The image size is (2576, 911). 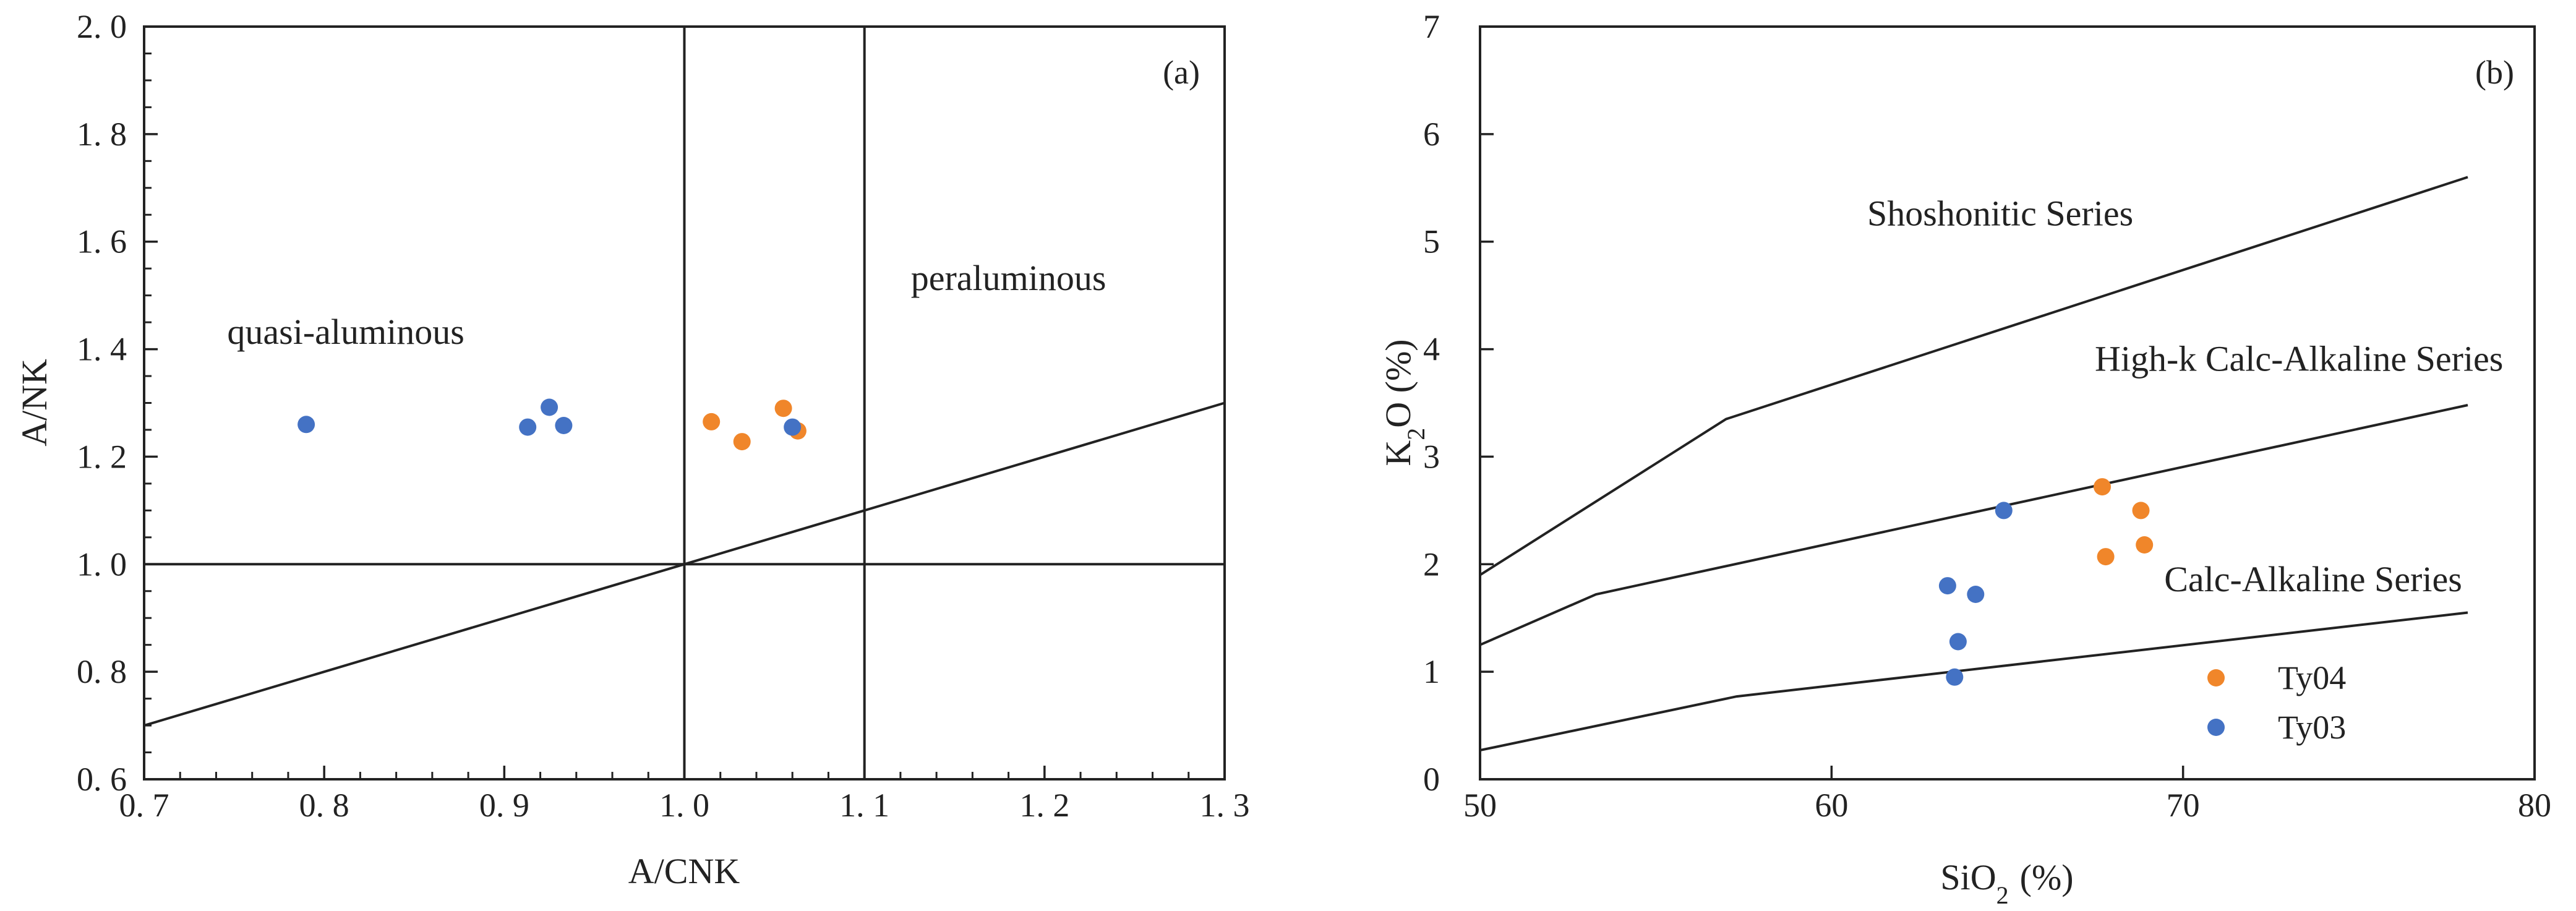 What do you see at coordinates (2216, 677) in the screenshot?
I see `legend-marker-ty04` at bounding box center [2216, 677].